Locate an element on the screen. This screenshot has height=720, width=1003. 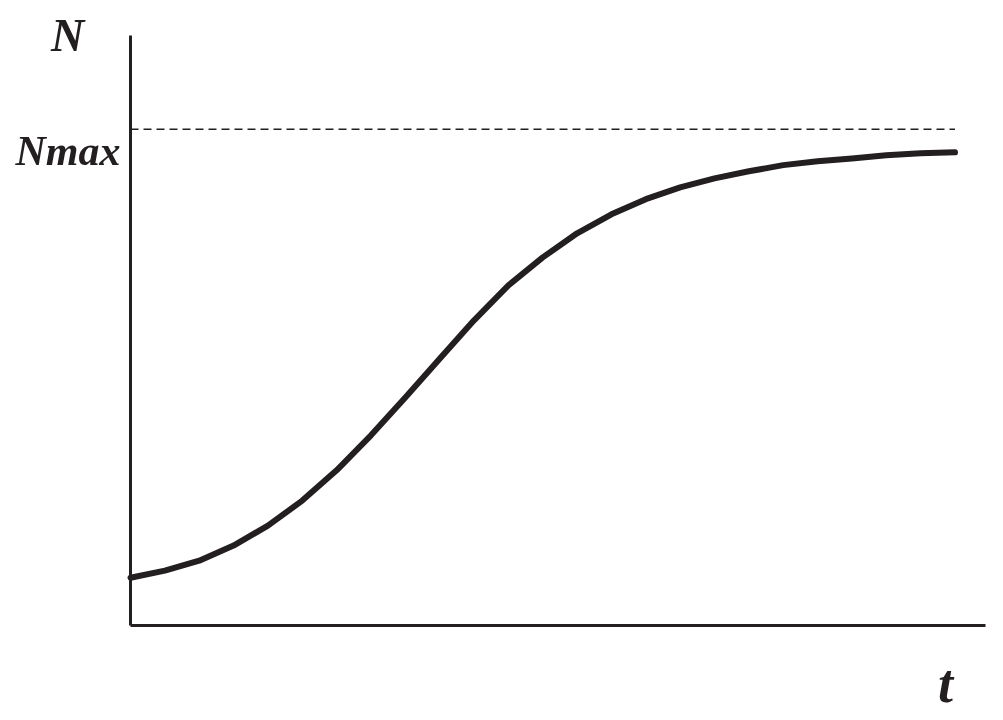
ref-line-label: Nmax is located at coordinates (67, 151).